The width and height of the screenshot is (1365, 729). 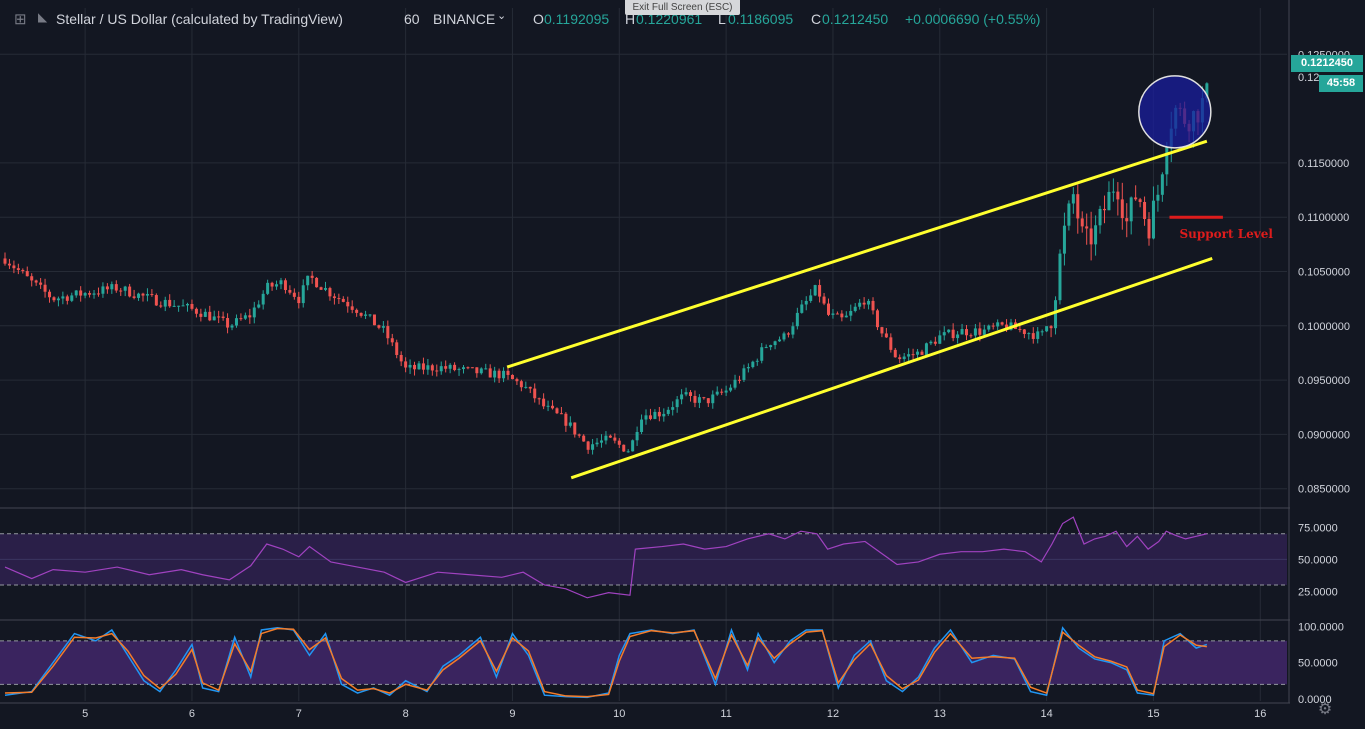 What do you see at coordinates (761, 19) in the screenshot?
I see `low-value: 0.1186095` at bounding box center [761, 19].